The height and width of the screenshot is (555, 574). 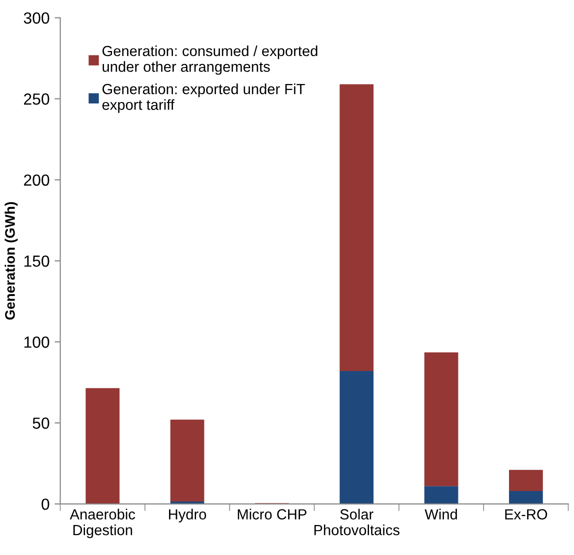 I want to click on y-tick-label: 150, so click(x=37, y=261).